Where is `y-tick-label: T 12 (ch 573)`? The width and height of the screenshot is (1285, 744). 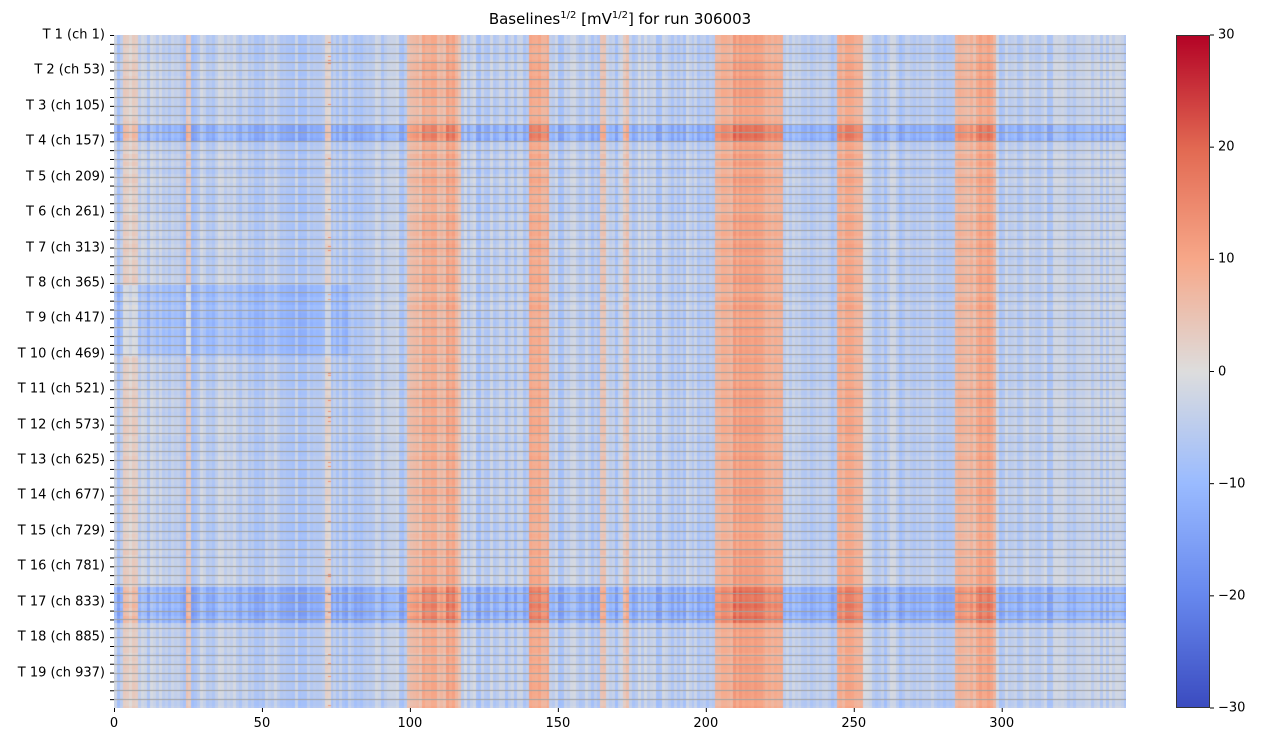 y-tick-label: T 12 (ch 573) is located at coordinates (61, 425).